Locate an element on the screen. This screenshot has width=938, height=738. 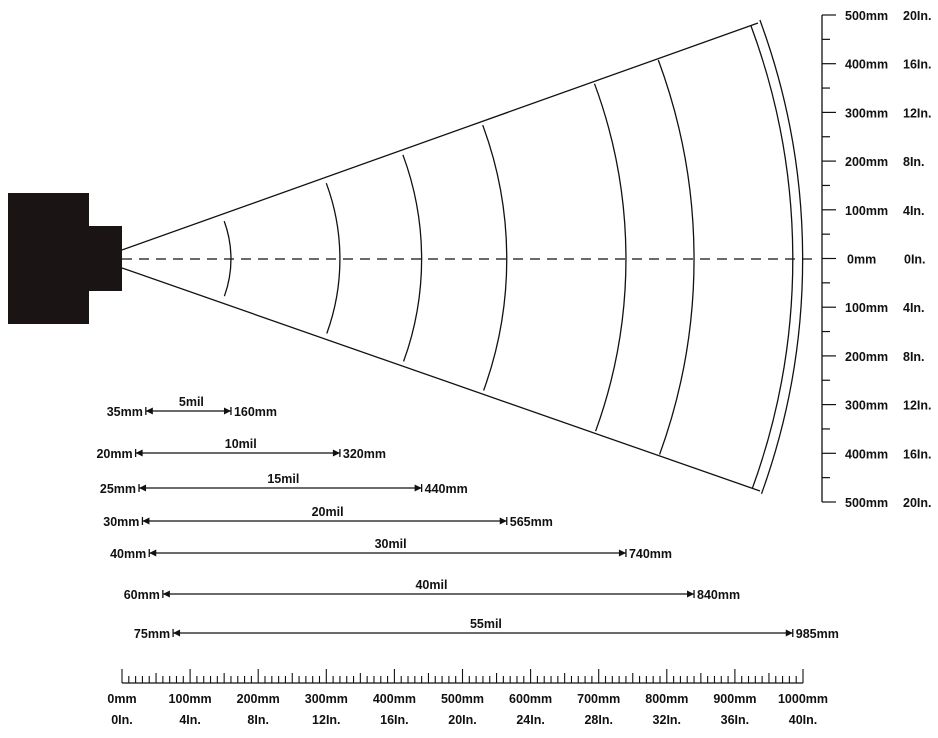
ruler-inch-label: 32In. is located at coordinates (667, 720).